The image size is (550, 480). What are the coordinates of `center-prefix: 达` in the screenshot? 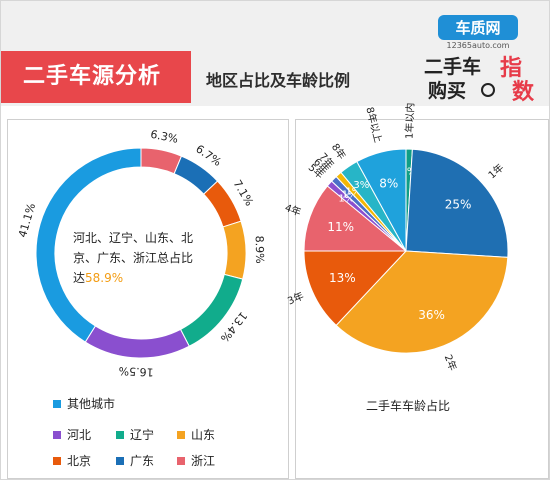 It's located at (79, 278).